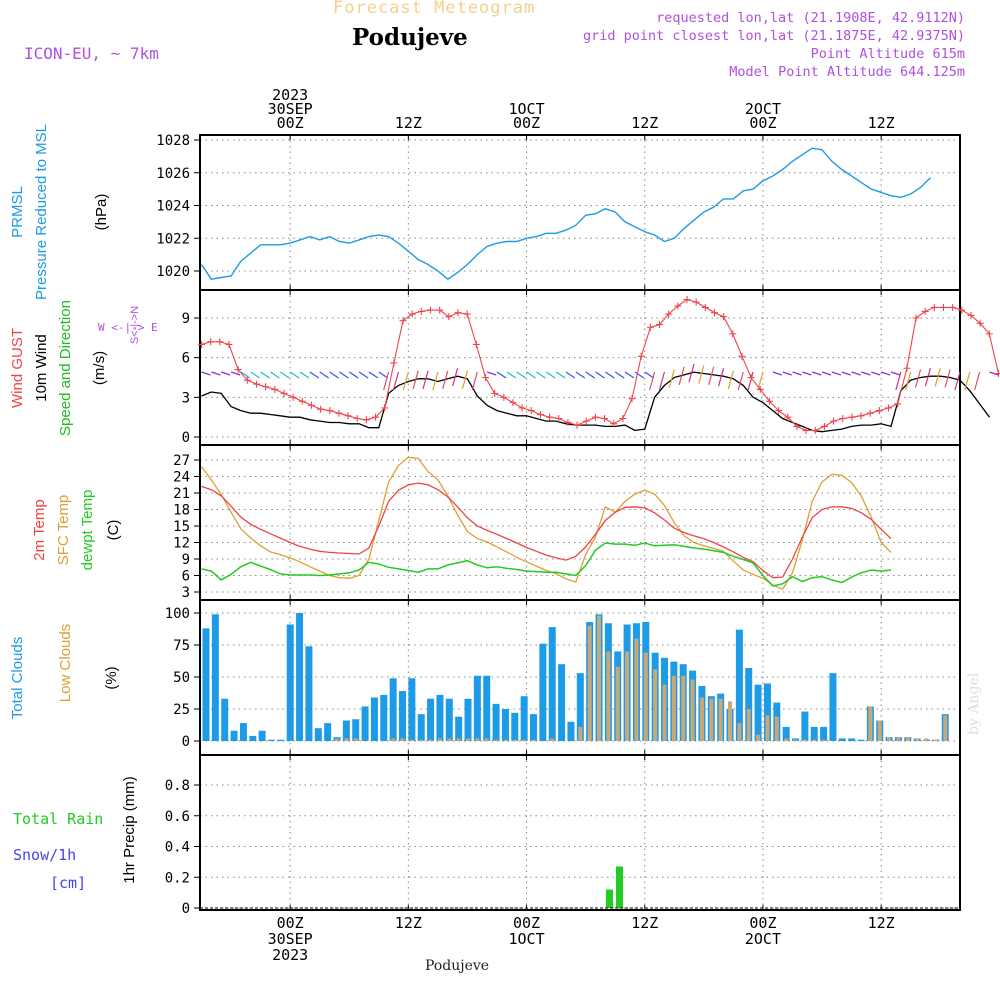 The height and width of the screenshot is (1000, 1000). I want to click on gust-line, so click(600, 364).